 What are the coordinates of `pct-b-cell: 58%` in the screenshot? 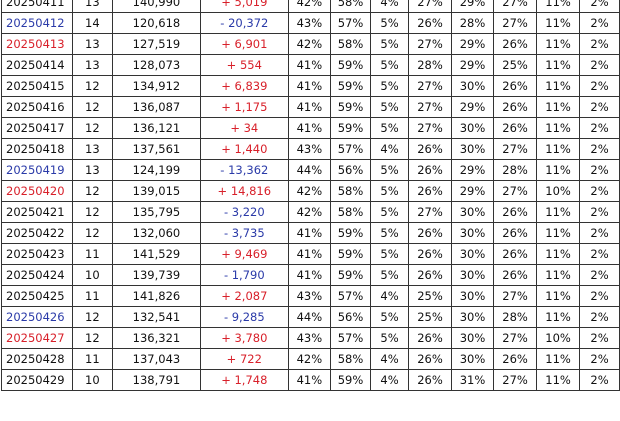 It's located at (350, 6).